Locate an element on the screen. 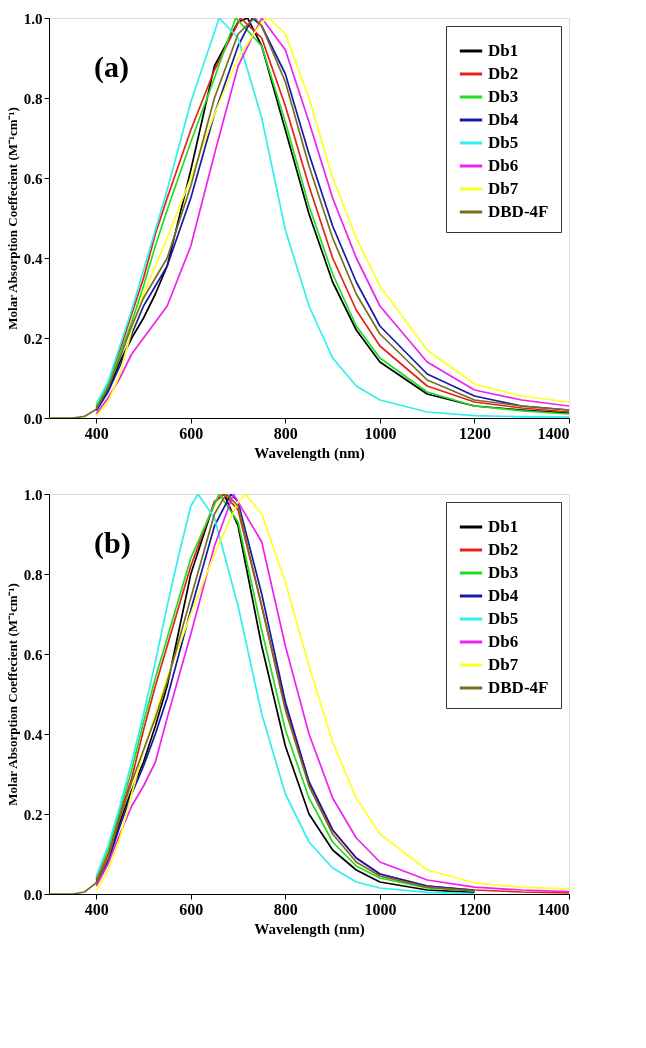 The width and height of the screenshot is (646, 1048). annotation: (a) is located at coordinates (111, 67).